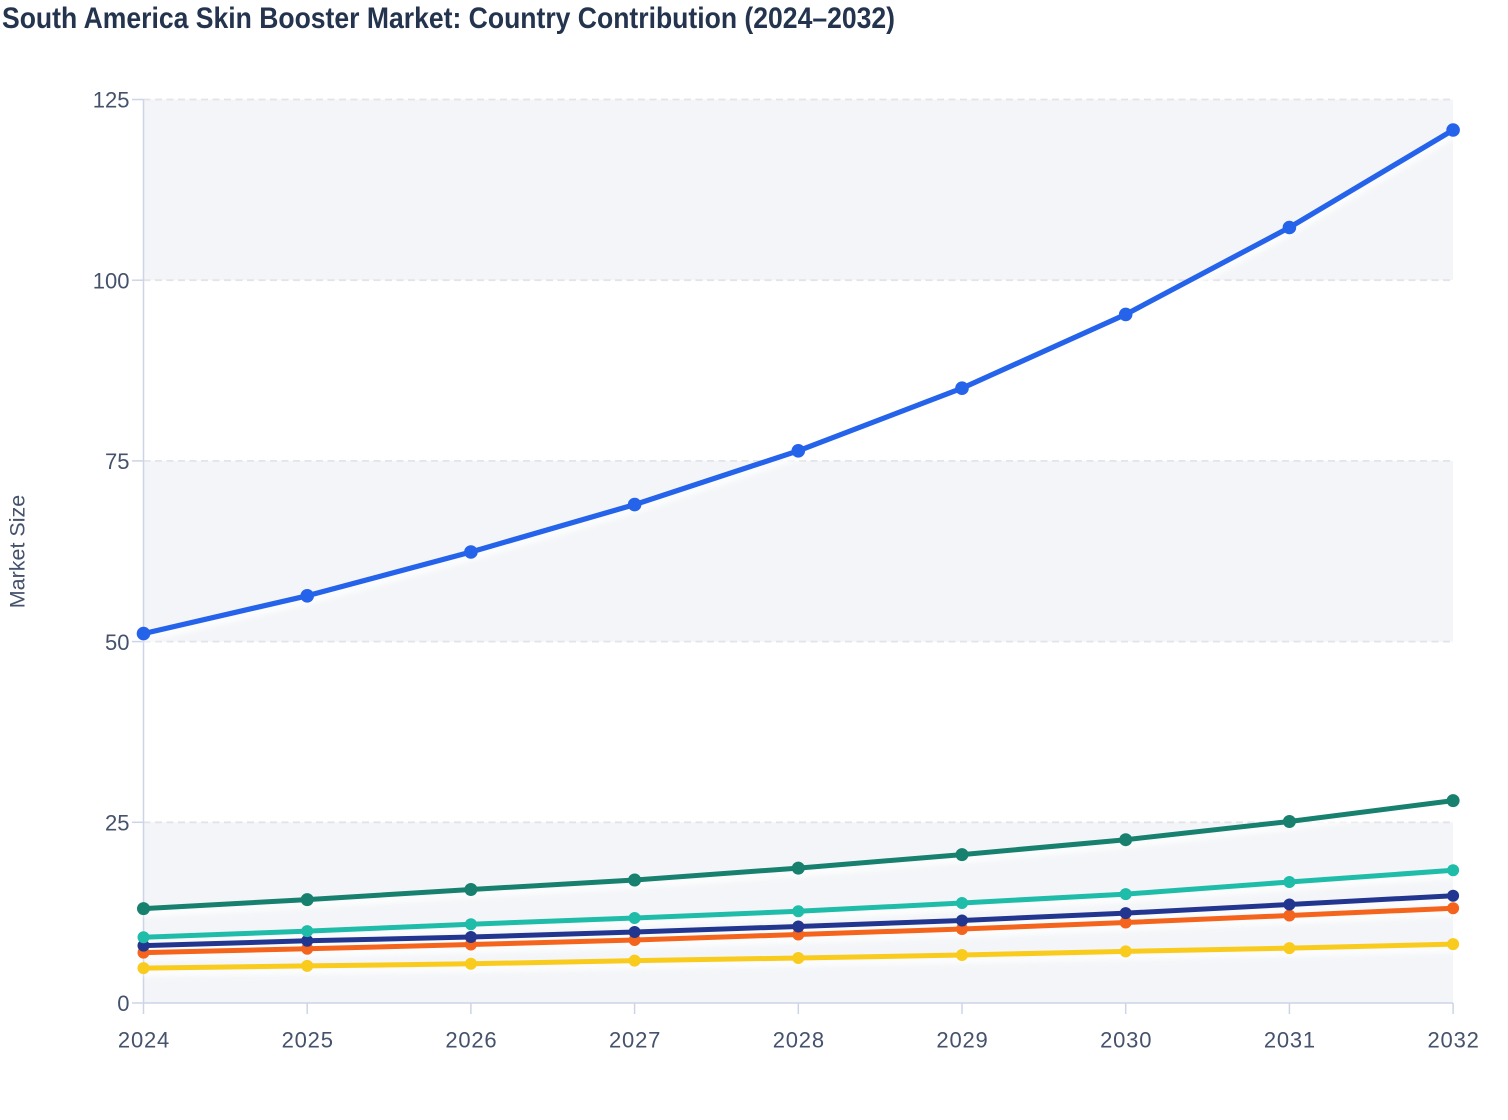 The image size is (1508, 1120). What do you see at coordinates (308, 1039) in the screenshot?
I see `svg-text: 2025` at bounding box center [308, 1039].